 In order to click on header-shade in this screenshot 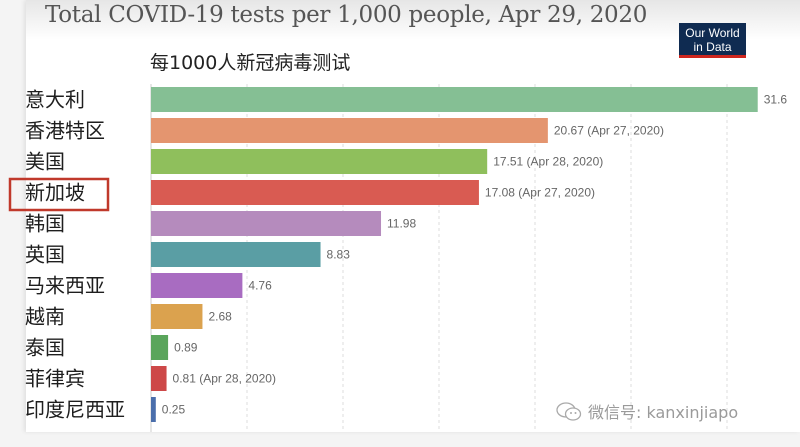, I will do `click(413, 20)`.